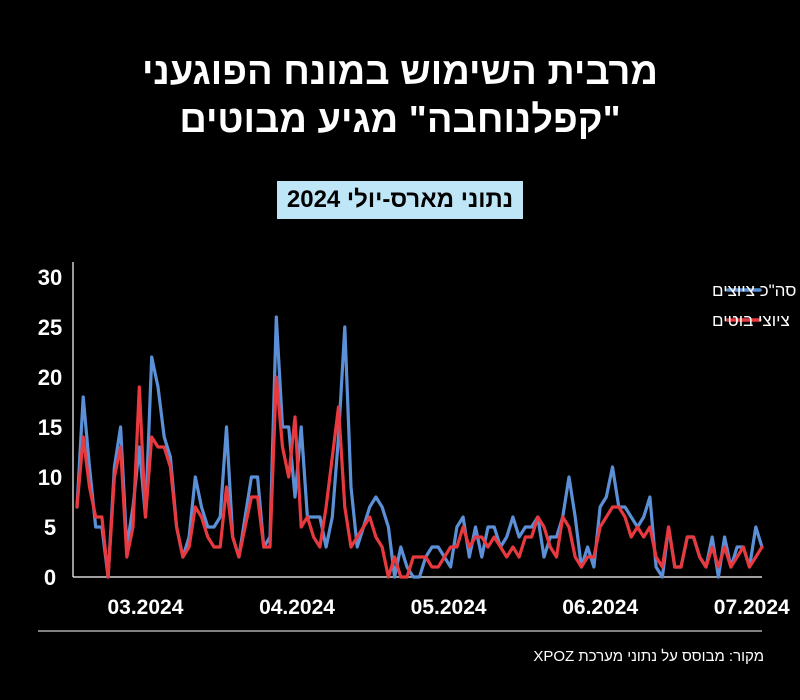 The image size is (800, 700). I want to click on y-tick-label: 10, so click(50, 477).